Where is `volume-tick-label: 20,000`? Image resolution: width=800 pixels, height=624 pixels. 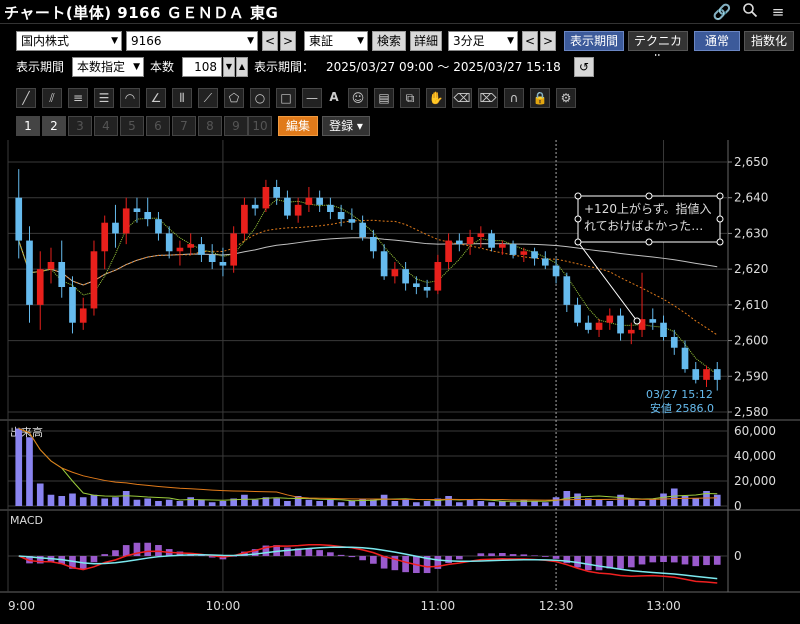
volume-tick-label: 20,000 is located at coordinates (755, 481).